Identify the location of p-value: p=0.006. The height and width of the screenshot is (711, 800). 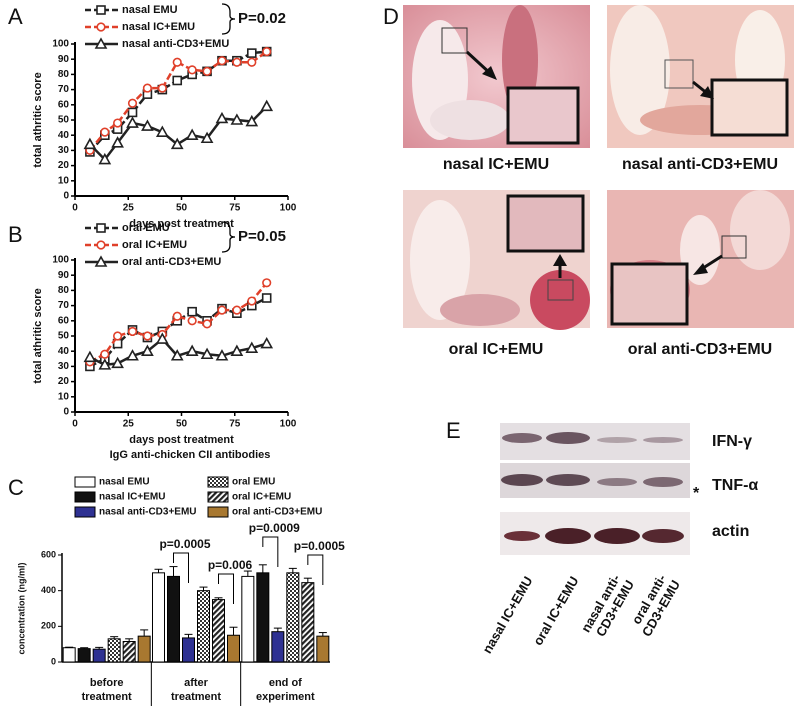
(230, 565).